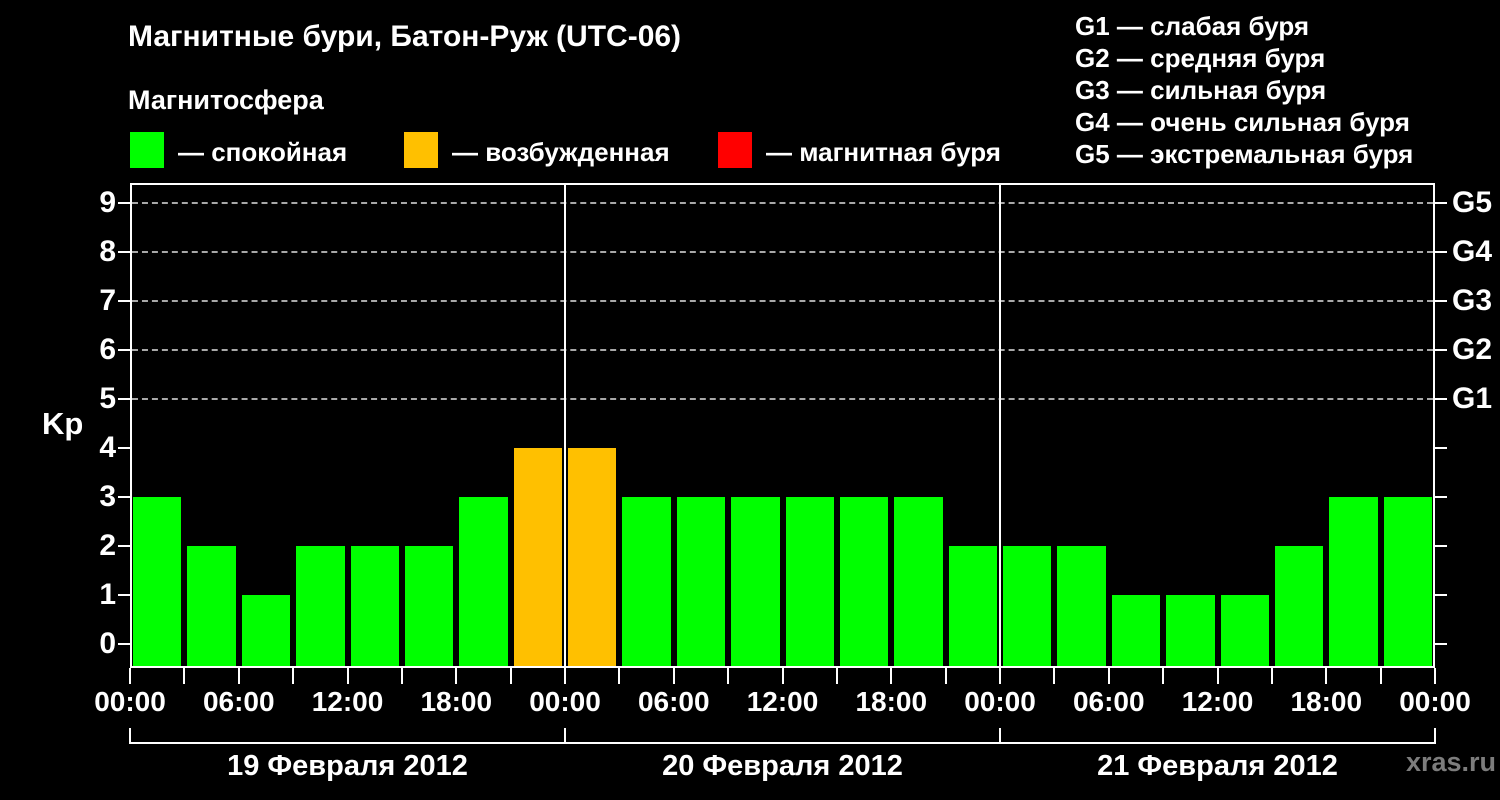 This screenshot has width=1500, height=800. Describe the element at coordinates (107, 643) in the screenshot. I see `y-tick-label: 0` at that location.